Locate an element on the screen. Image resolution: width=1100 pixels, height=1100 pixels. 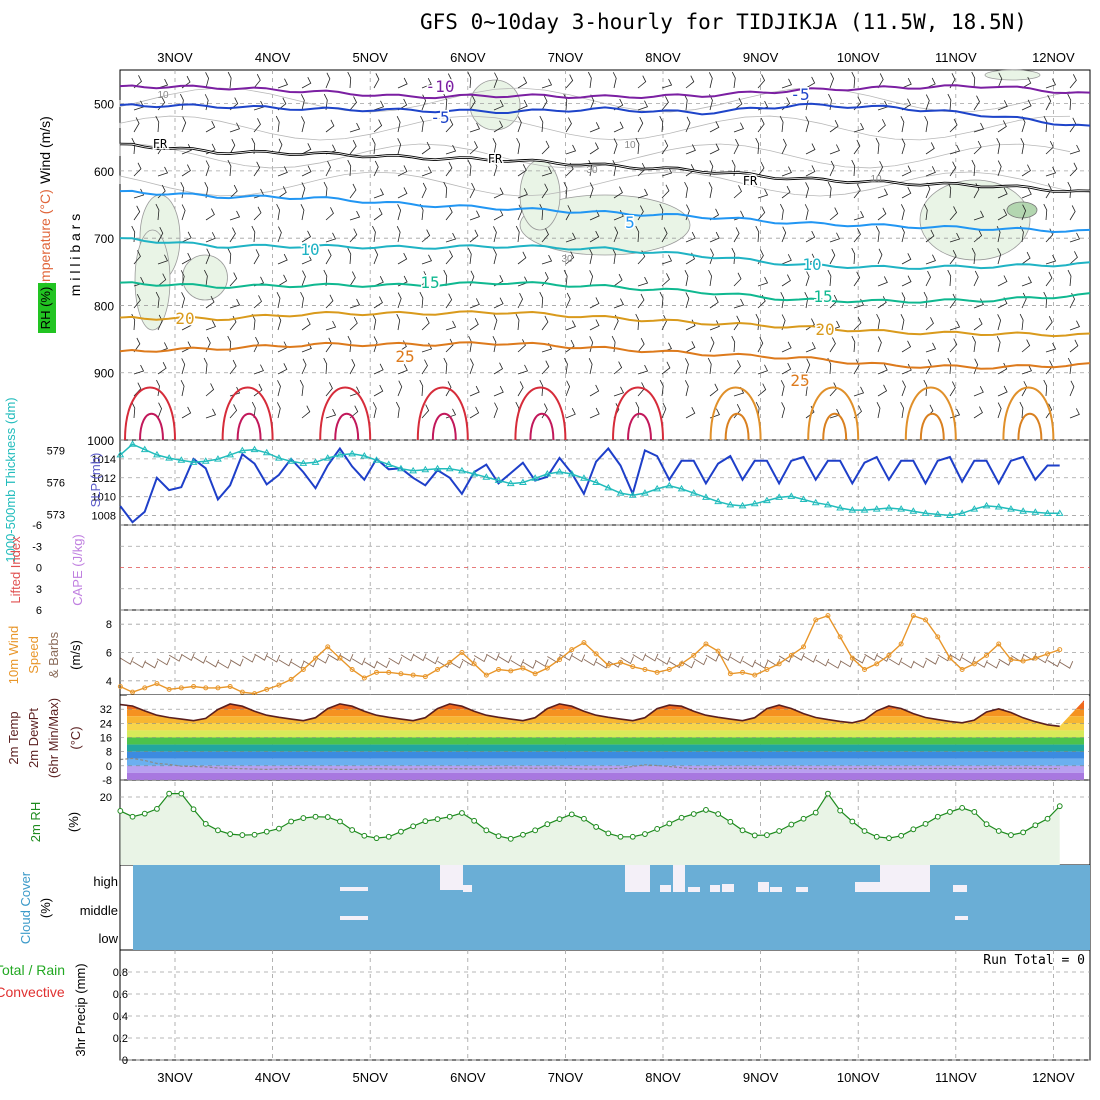
pressure-tick-label: 700 is located at coordinates (104, 239).